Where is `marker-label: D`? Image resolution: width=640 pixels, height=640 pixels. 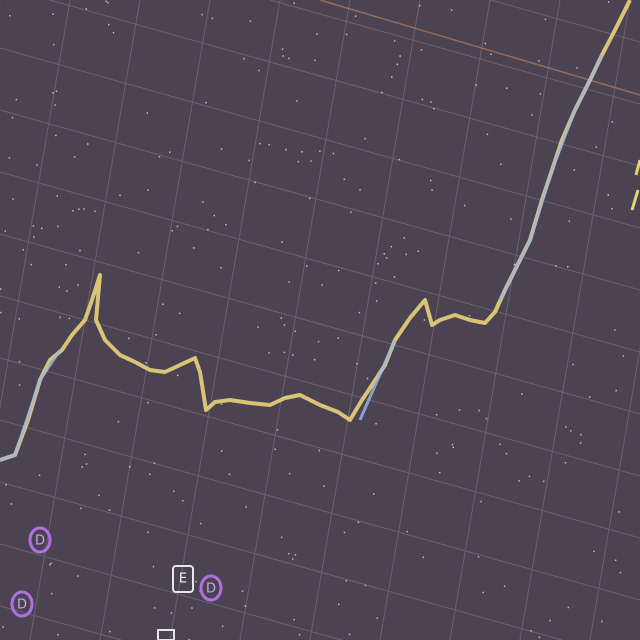 marker-label: D is located at coordinates (22, 605).